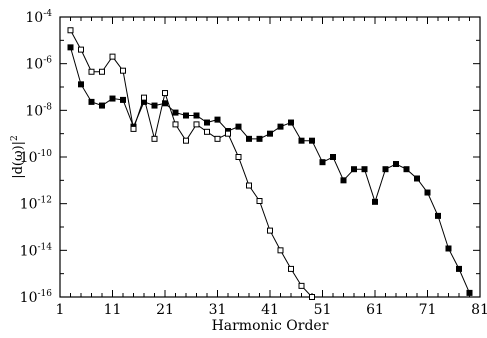  What do you see at coordinates (270, 326) in the screenshot?
I see `x-axis-label: Harmonic Order` at bounding box center [270, 326].